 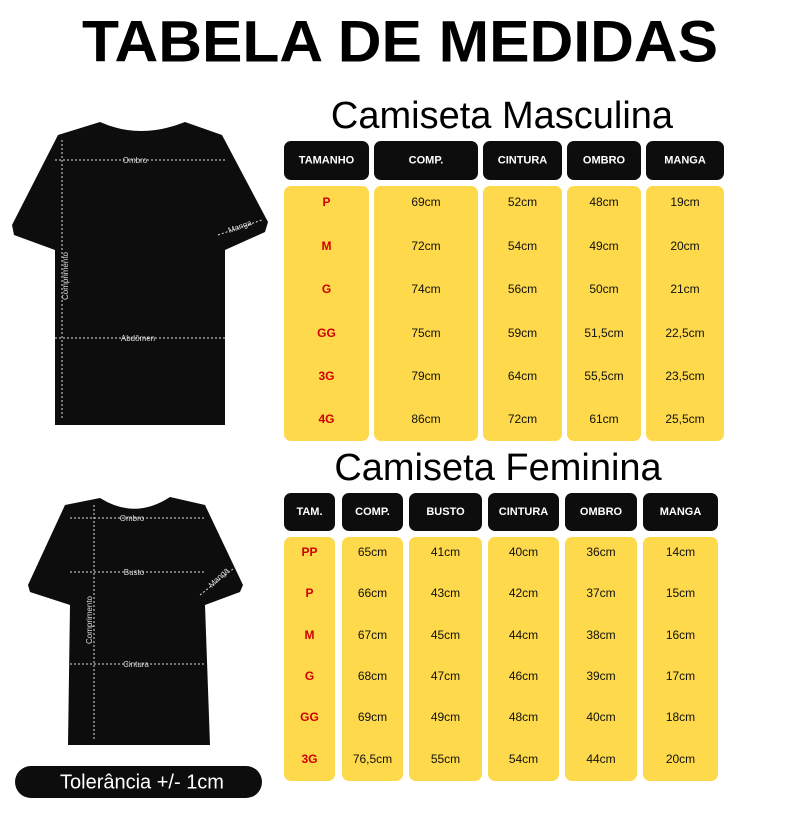 I want to click on measure: 22,5cm, so click(x=684, y=333).